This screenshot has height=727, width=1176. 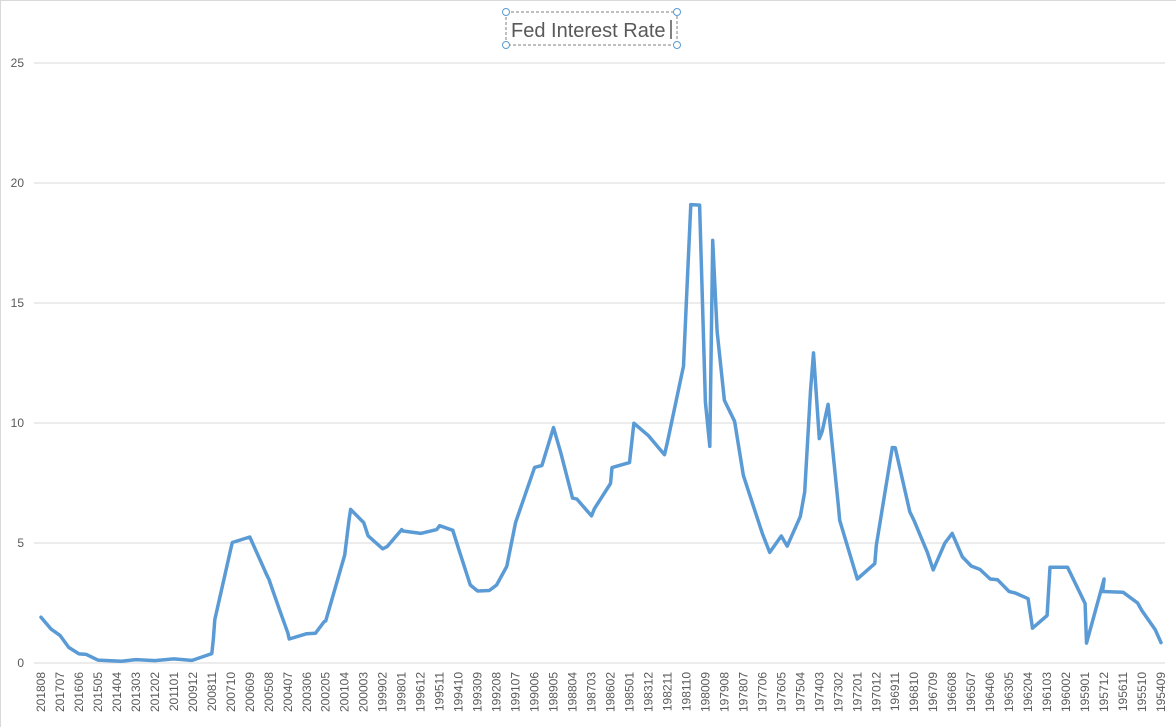 What do you see at coordinates (838, 692) in the screenshot?
I see `x-tick-label: 197302` at bounding box center [838, 692].